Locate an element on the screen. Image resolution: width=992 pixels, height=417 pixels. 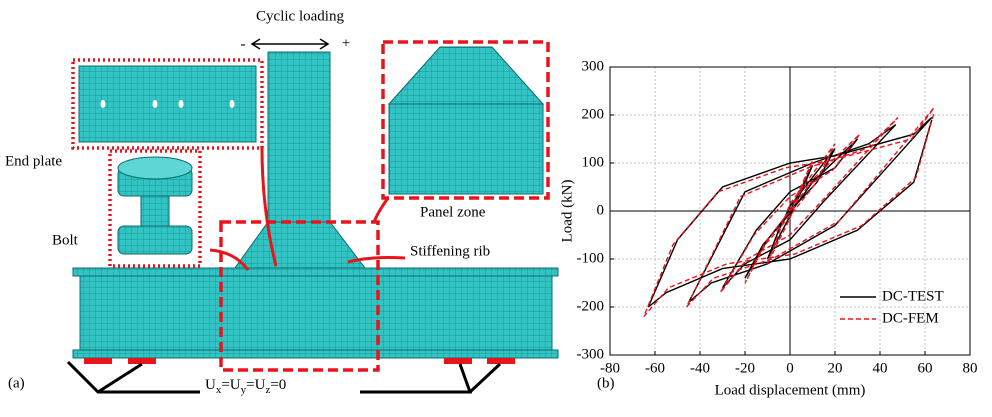
y-tick-label: -100 is located at coordinates (591, 258).